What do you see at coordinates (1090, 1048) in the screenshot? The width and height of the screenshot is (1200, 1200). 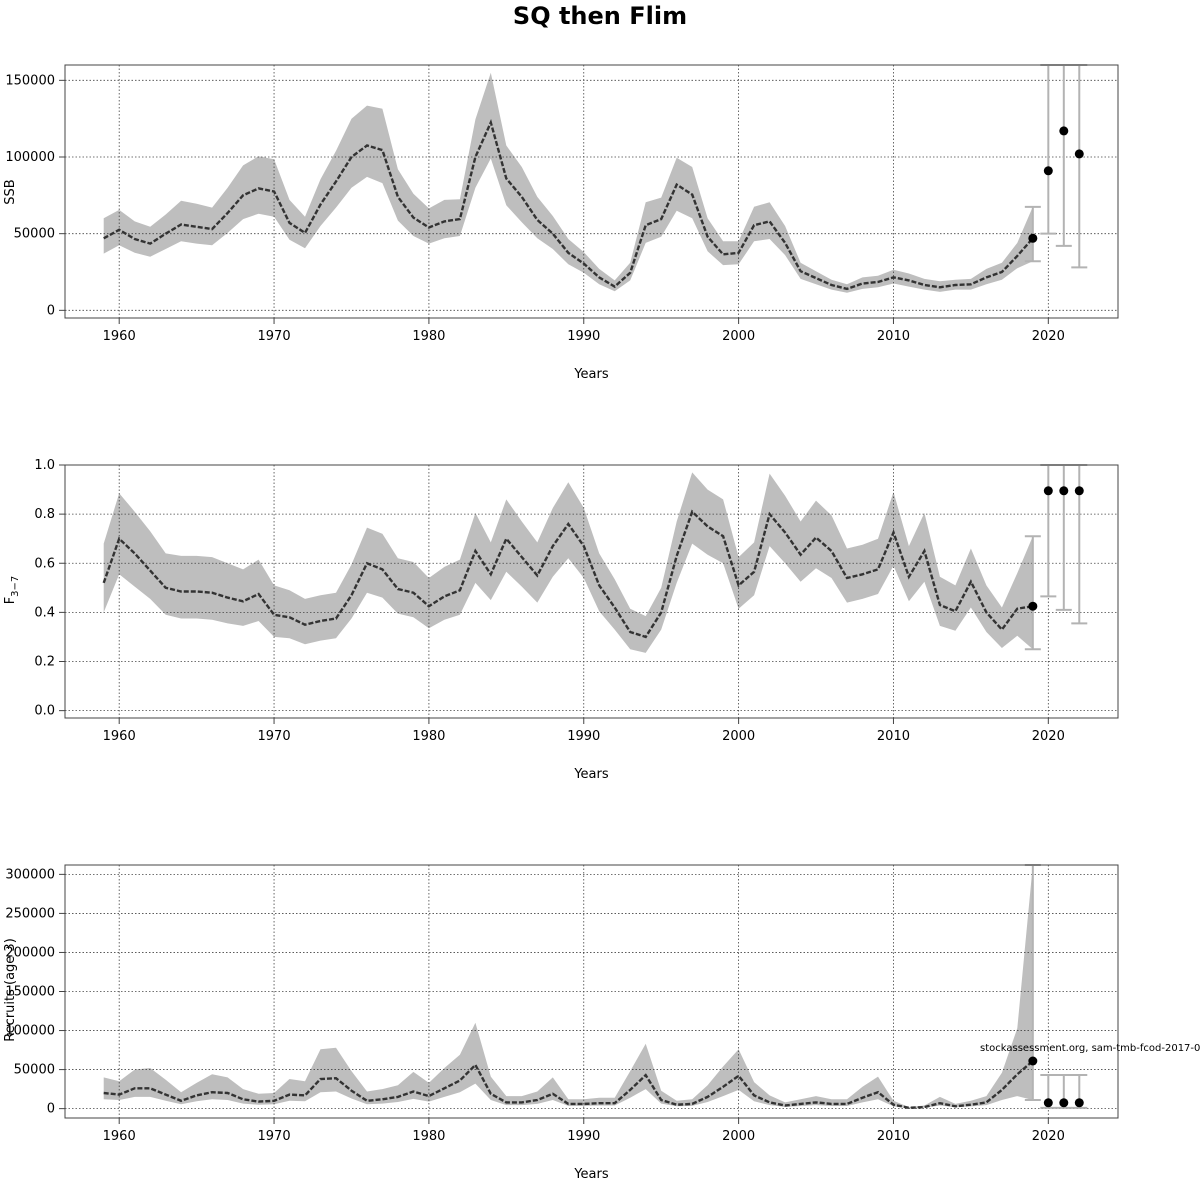 I see `source-note: stockassessment.org, sam-tmb-fcod-2017-0` at bounding box center [1090, 1048].